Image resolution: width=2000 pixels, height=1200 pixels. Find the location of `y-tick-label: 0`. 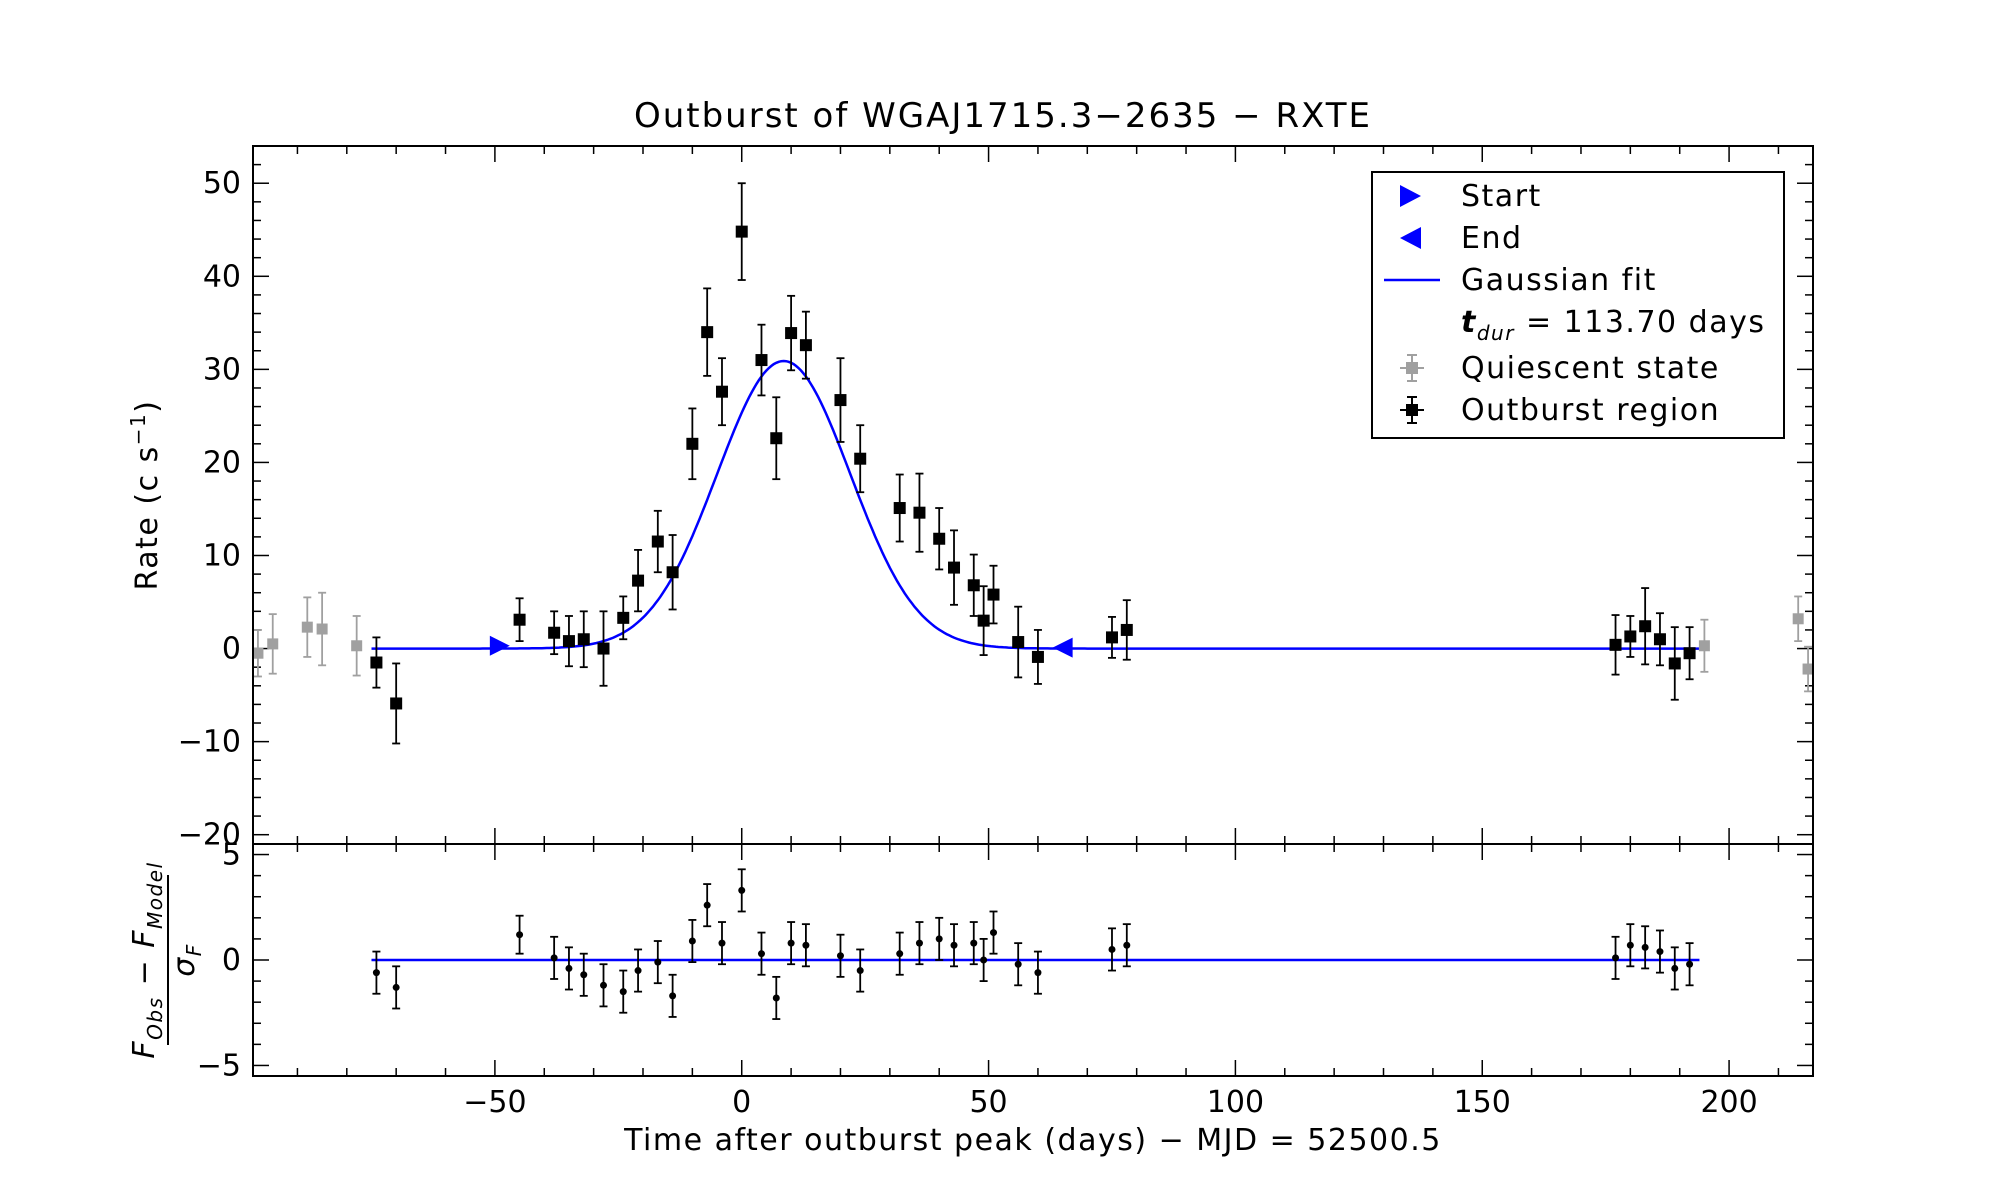

y-tick-label: 0 is located at coordinates (231, 960).